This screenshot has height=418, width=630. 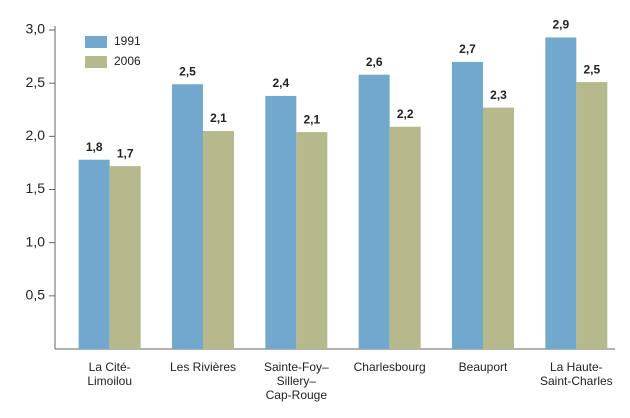 What do you see at coordinates (36, 135) in the screenshot?
I see `y-tick-label: 2,0` at bounding box center [36, 135].